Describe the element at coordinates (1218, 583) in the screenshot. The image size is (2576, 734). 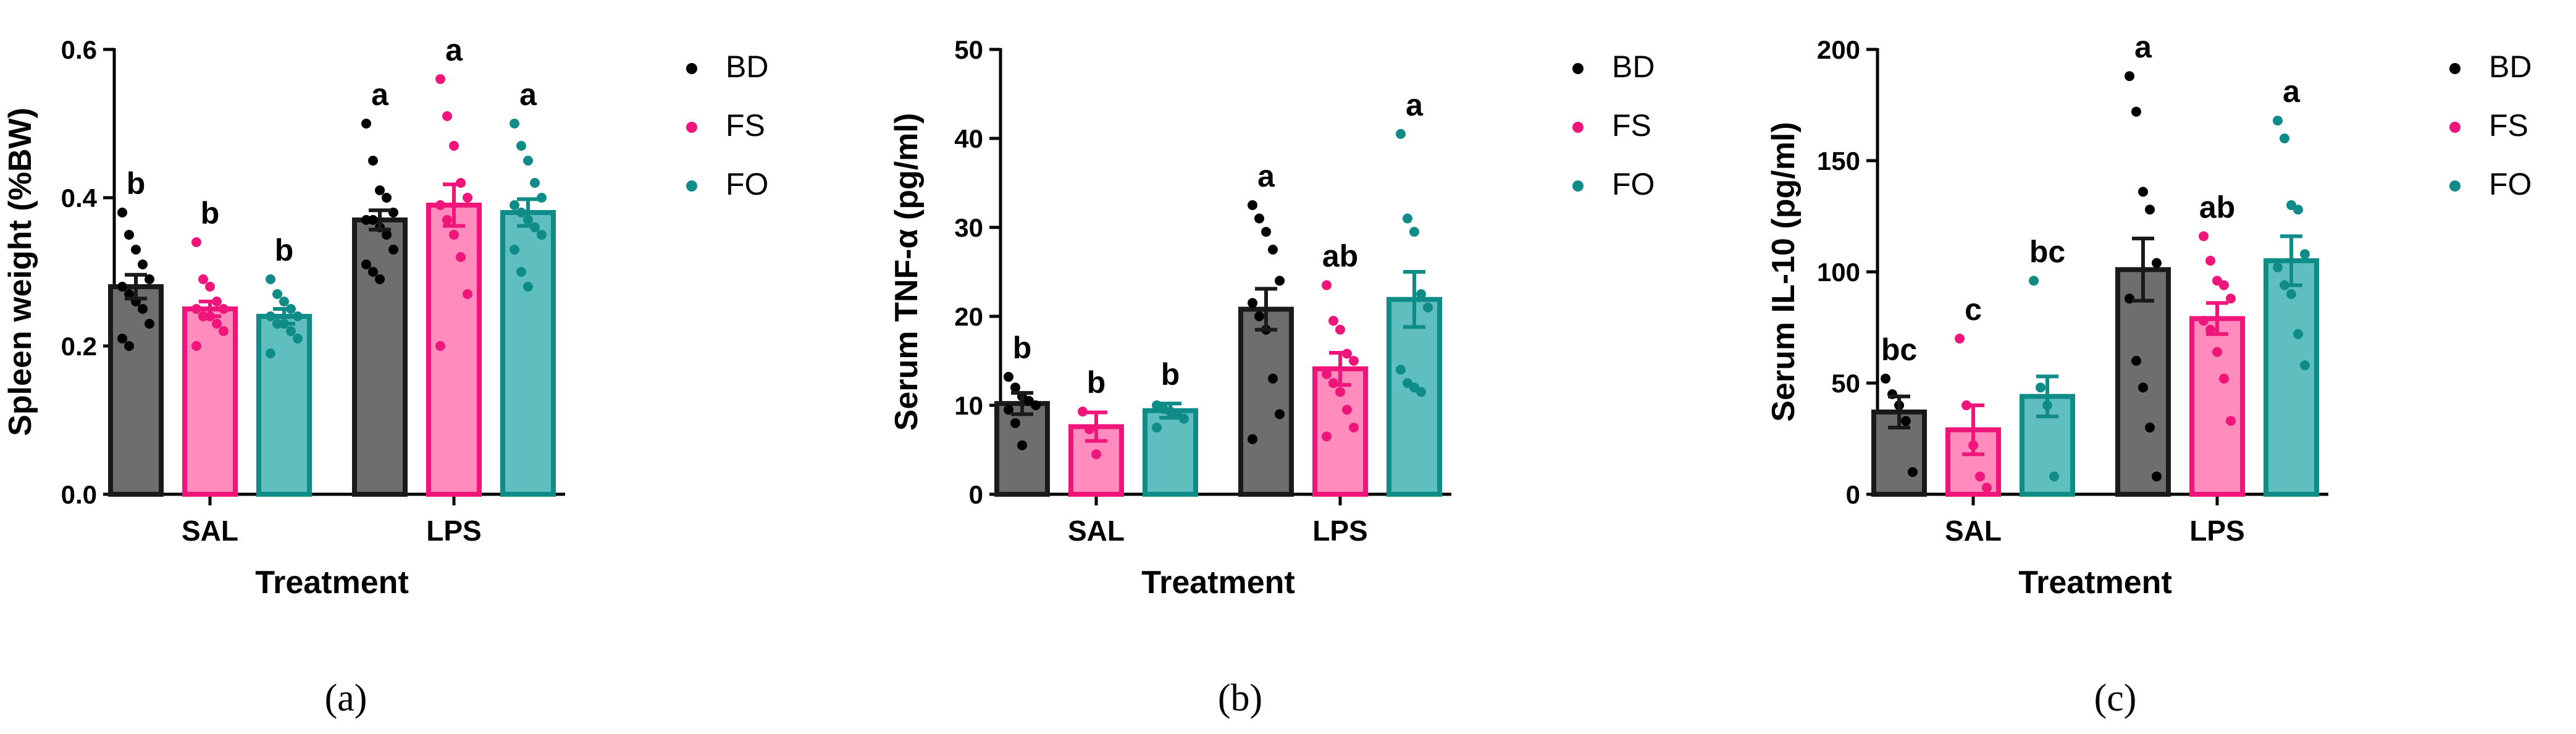
I see `panel-b-x-axis-title: Treatment` at that location.